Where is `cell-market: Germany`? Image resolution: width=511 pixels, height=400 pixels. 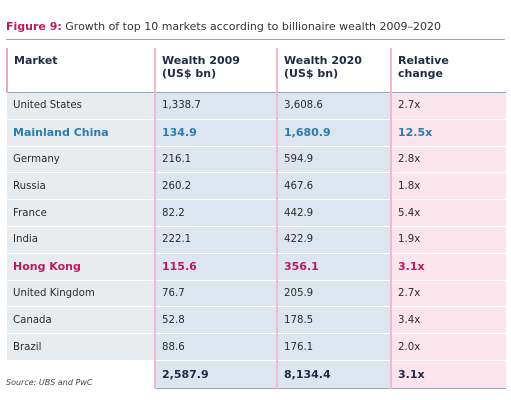
cell-market: Germany is located at coordinates (81, 160).